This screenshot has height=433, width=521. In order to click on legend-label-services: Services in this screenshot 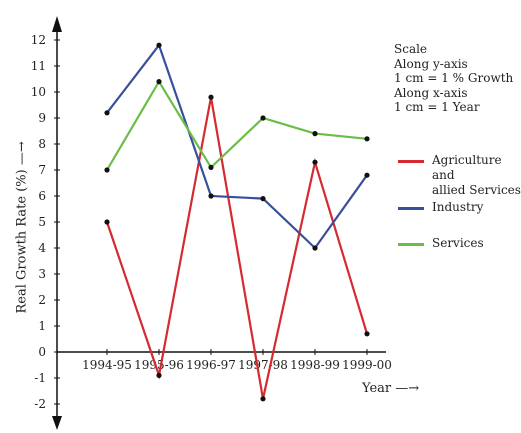, I will do `click(458, 243)`.